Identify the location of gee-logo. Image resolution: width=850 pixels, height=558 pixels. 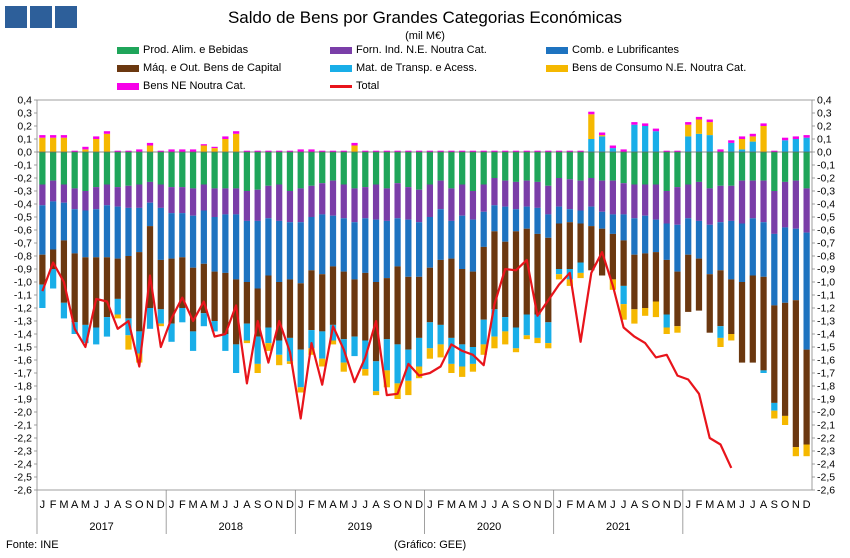
(41, 17).